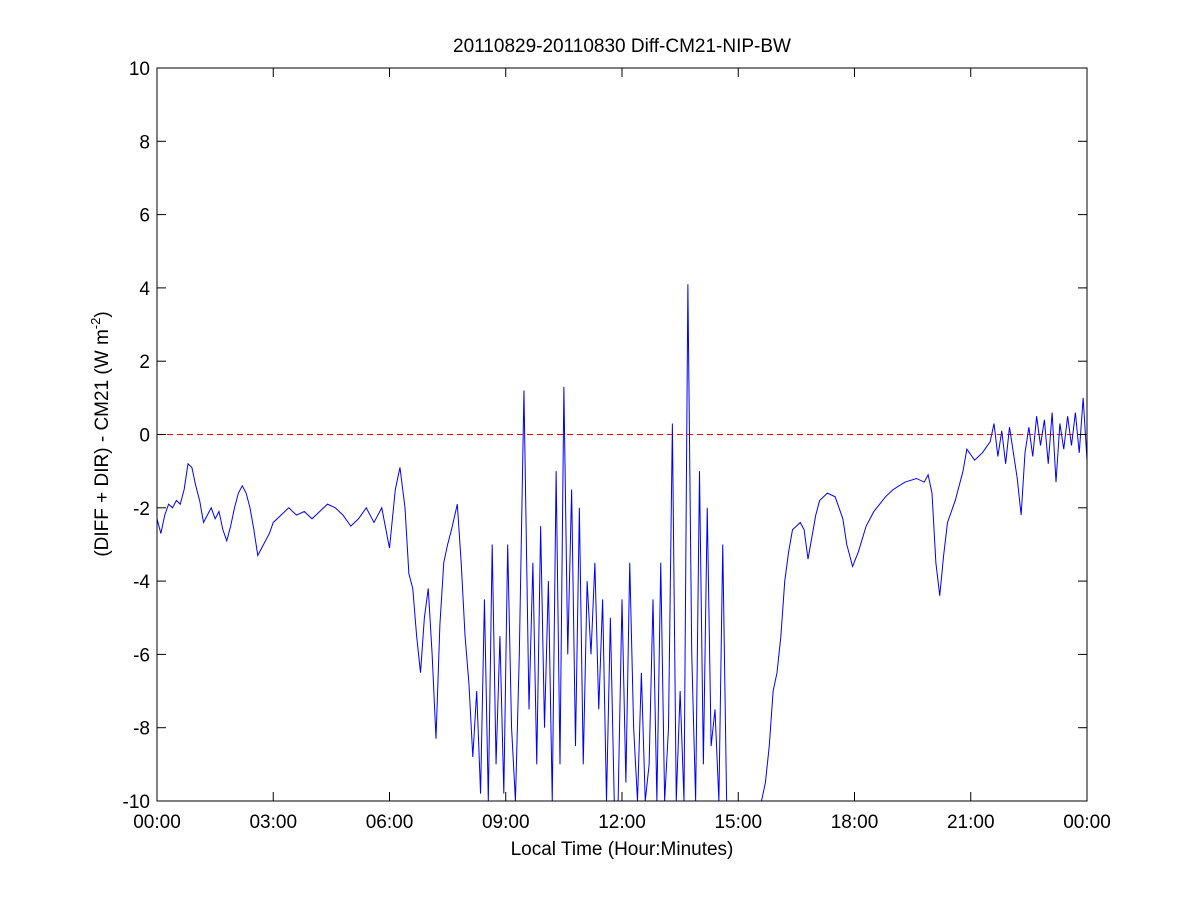  What do you see at coordinates (100, 433) in the screenshot?
I see `y-axis-label: (DIFF + DIR) - CM21 (W m-2)` at bounding box center [100, 433].